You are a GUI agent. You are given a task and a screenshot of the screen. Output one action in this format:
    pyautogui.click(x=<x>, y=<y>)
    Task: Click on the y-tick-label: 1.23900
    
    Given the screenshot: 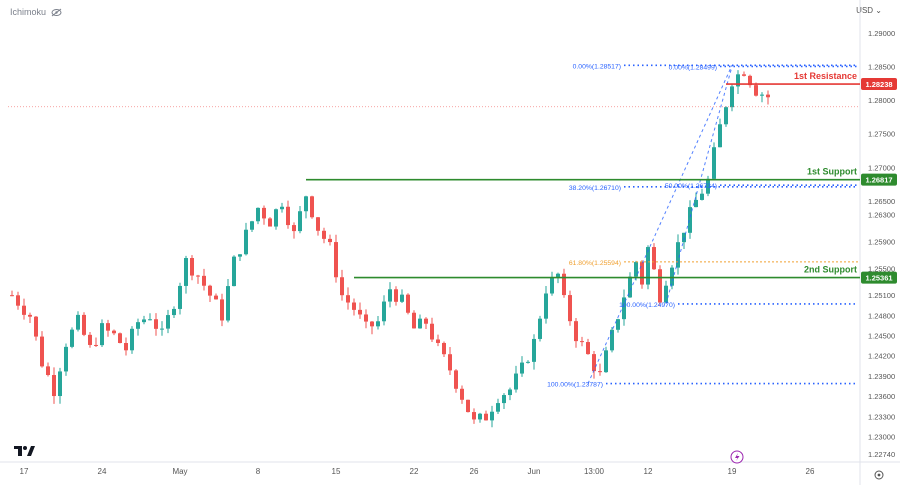 What is the action you would take?
    pyautogui.click(x=881, y=376)
    